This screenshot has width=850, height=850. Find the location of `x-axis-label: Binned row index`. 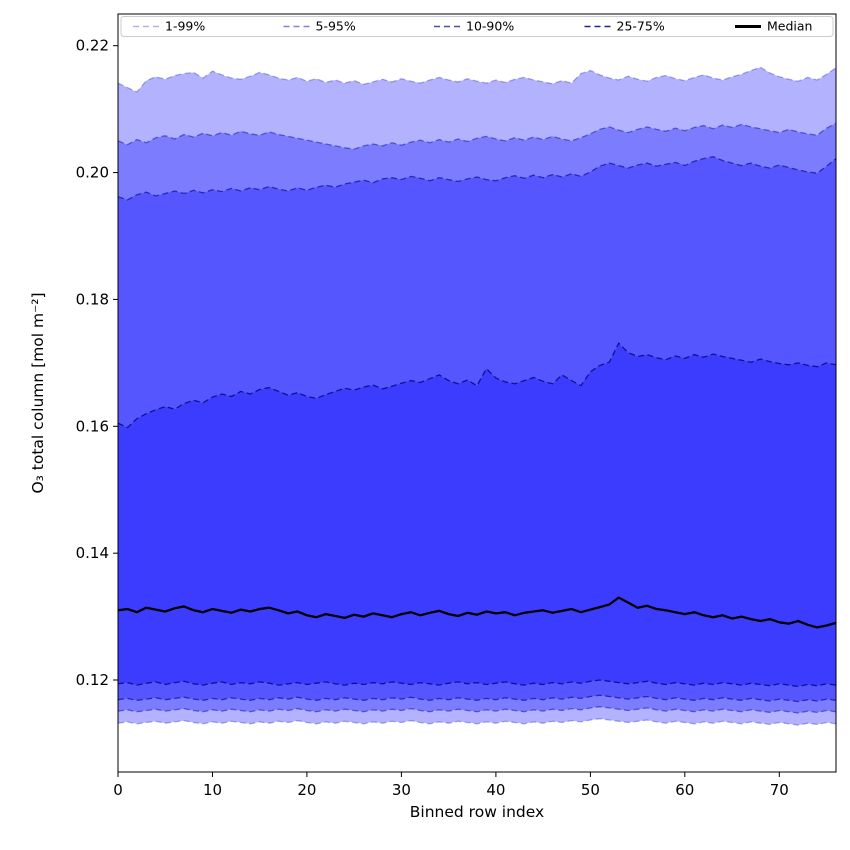

x-axis-label: Binned row index is located at coordinates (477, 812).